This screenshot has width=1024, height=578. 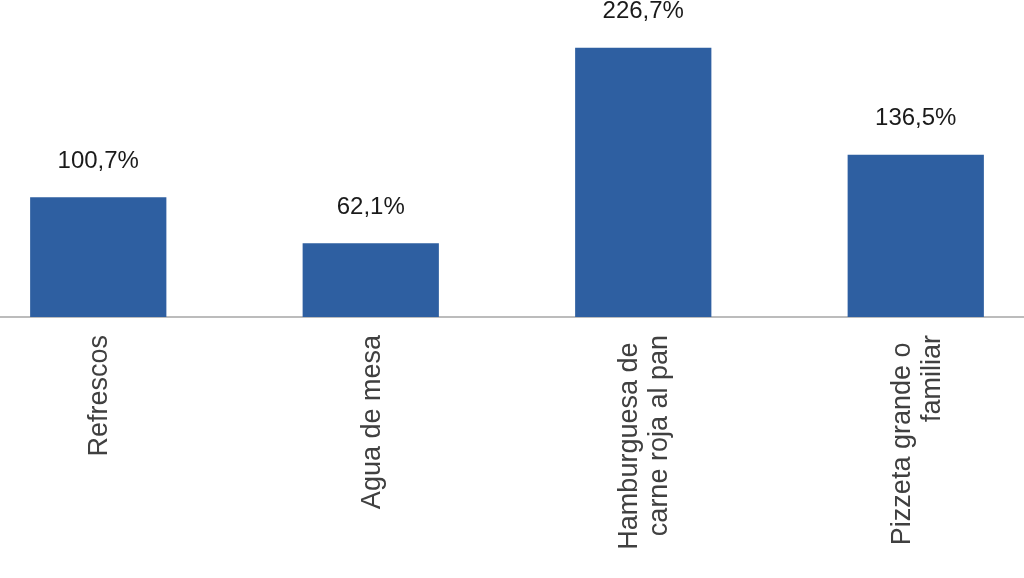 What do you see at coordinates (98, 396) in the screenshot?
I see `x-tick-label: Refrescos` at bounding box center [98, 396].